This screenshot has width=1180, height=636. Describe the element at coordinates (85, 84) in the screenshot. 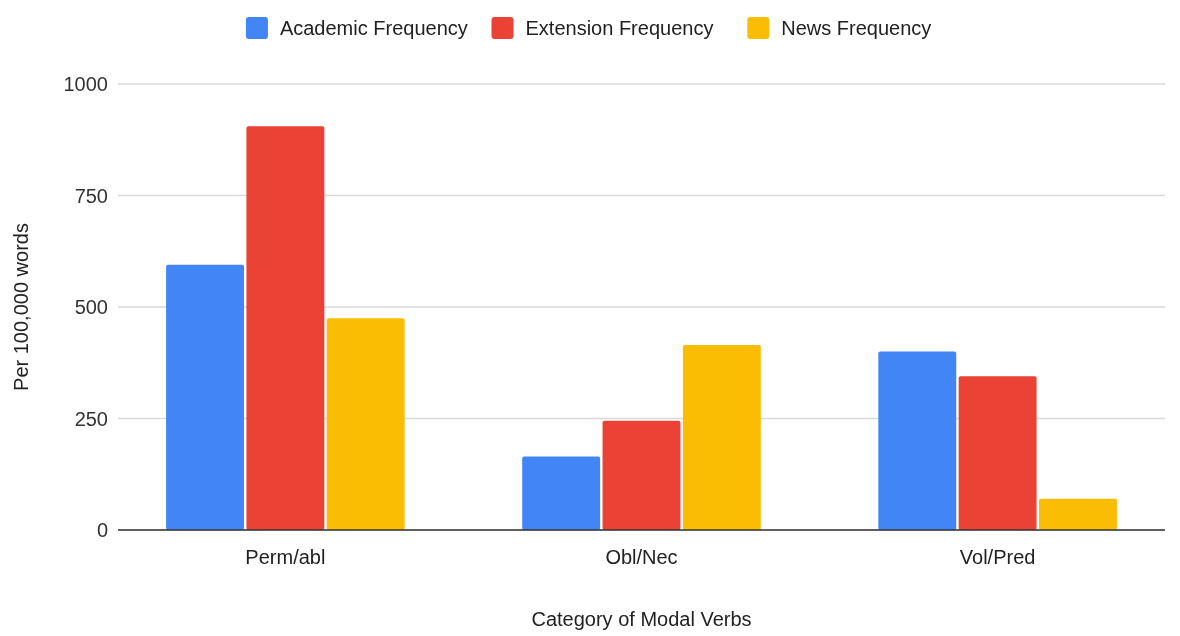

I see `y-tick-label: 1000` at that location.